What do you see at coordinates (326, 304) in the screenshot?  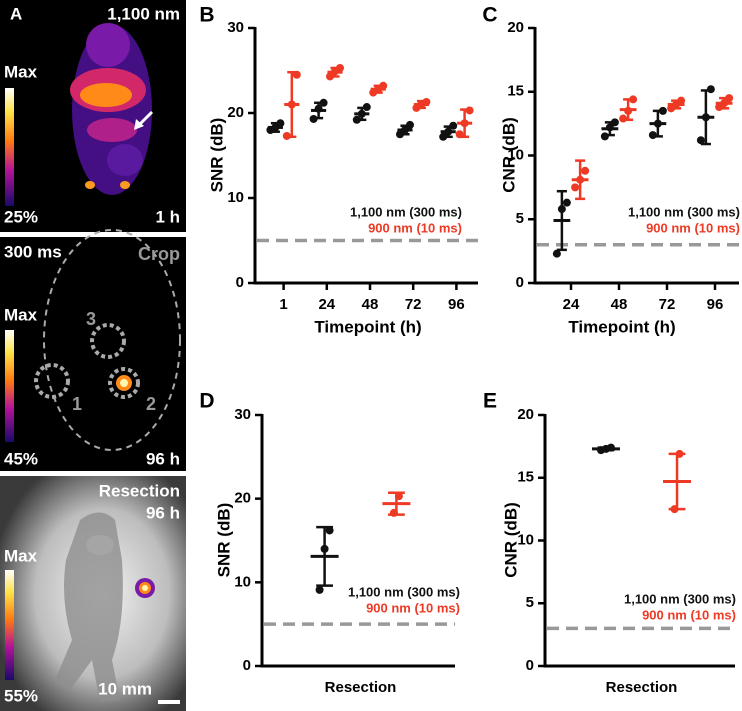 I see `x-tick-label: 24` at bounding box center [326, 304].